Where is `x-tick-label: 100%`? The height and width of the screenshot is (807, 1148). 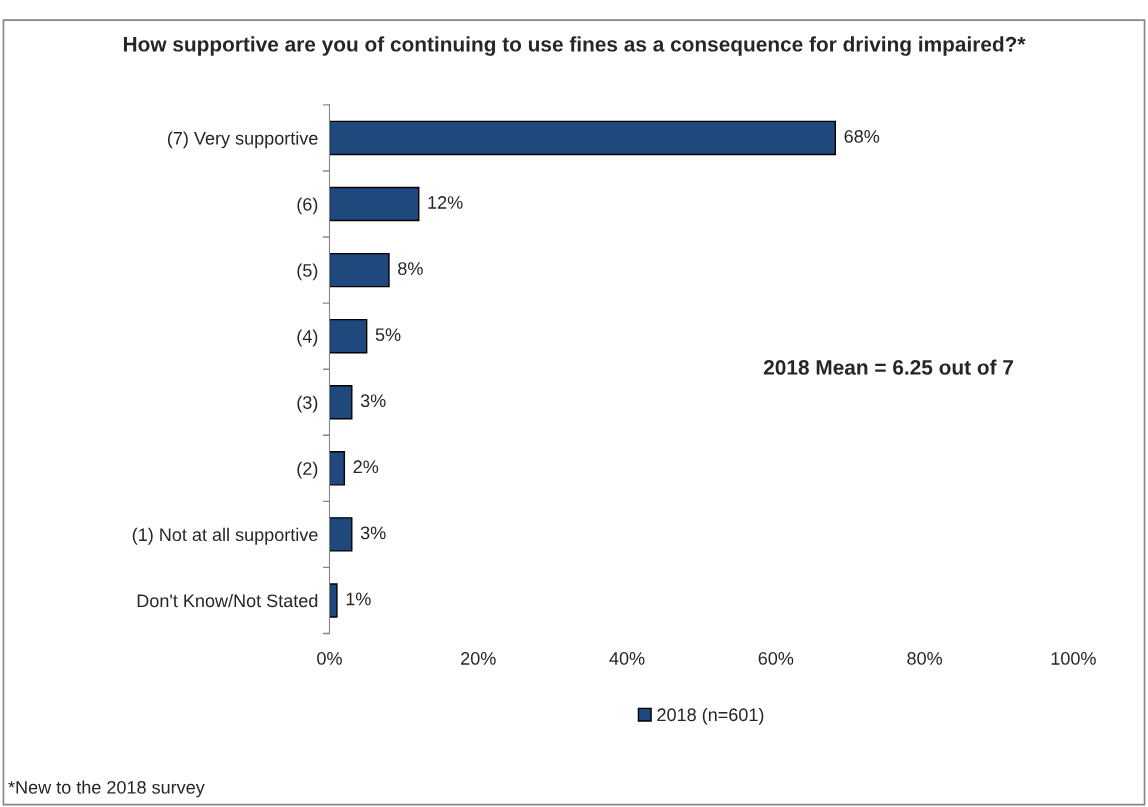 x-tick-label: 100% is located at coordinates (1073, 658).